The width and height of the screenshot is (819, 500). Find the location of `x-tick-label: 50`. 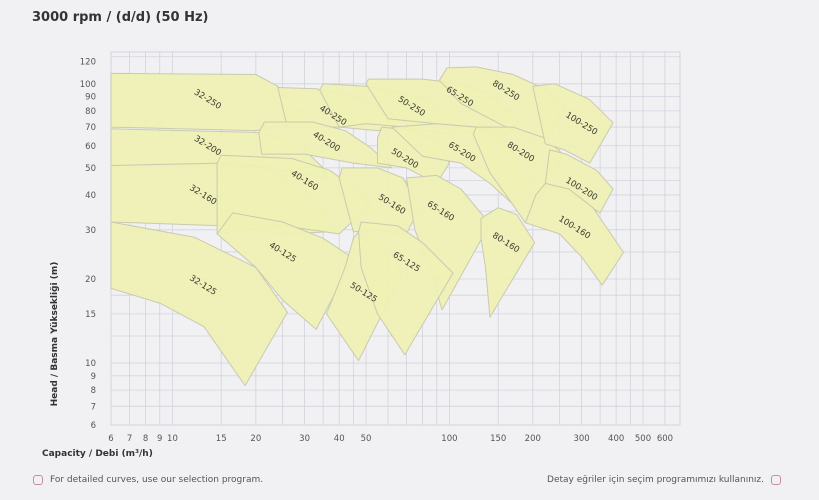

x-tick-label: 50 is located at coordinates (366, 439).